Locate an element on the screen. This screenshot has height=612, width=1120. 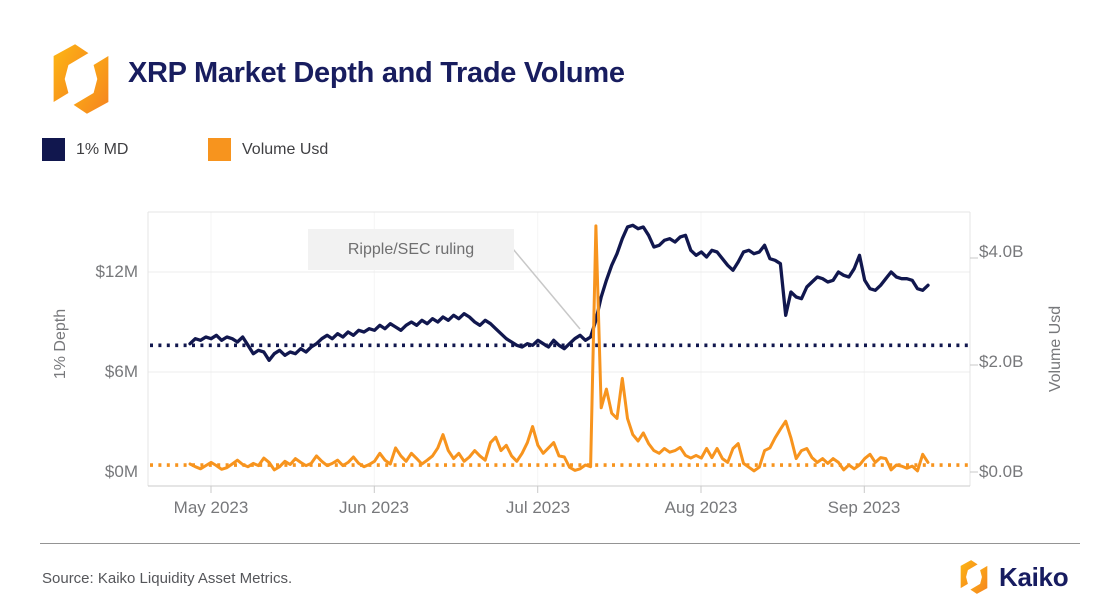
legend-item-volume: Volume Usd is located at coordinates (268, 149).